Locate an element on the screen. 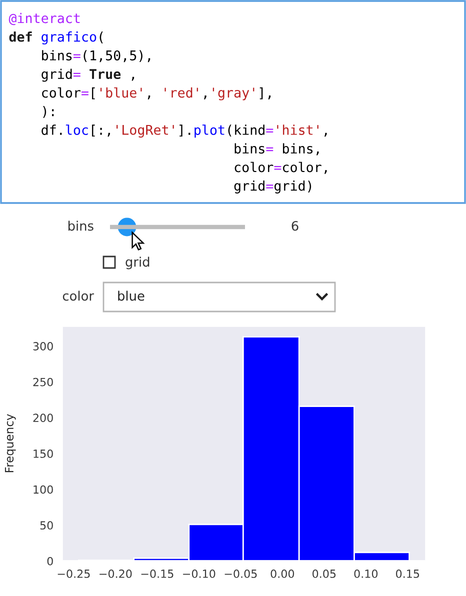 Image resolution: width=466 pixels, height=596 pixels. text: grid is located at coordinates (138, 263).